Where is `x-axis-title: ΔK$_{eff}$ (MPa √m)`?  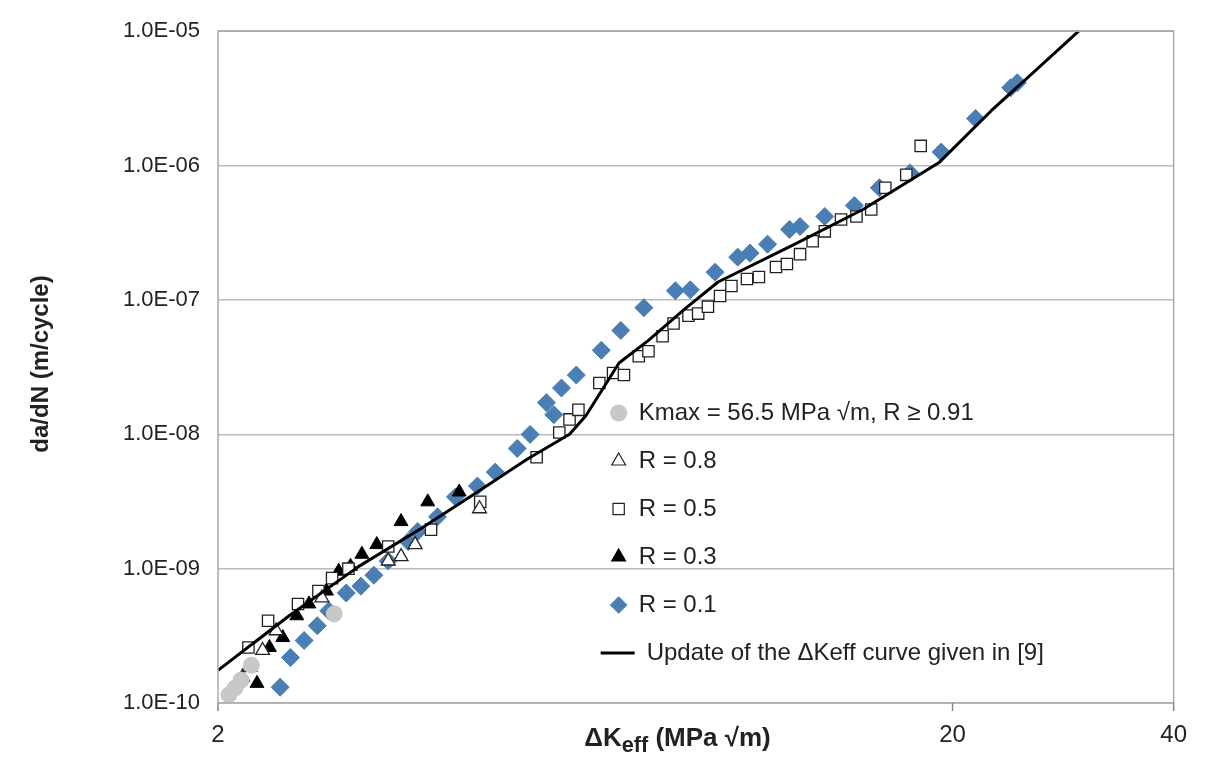
x-axis-title: ΔK$_{eff}$ (MPa √m) is located at coordinates (677, 740).